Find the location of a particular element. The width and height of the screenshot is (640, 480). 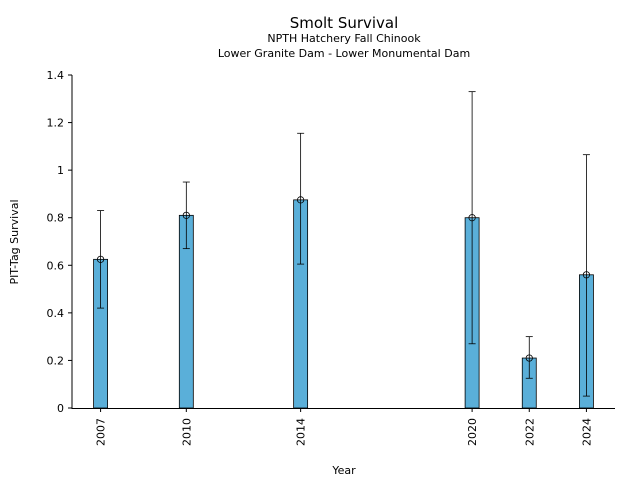

chart-subtitle-line-1: NPTH Hatchery Fall Chinook is located at coordinates (344, 38).